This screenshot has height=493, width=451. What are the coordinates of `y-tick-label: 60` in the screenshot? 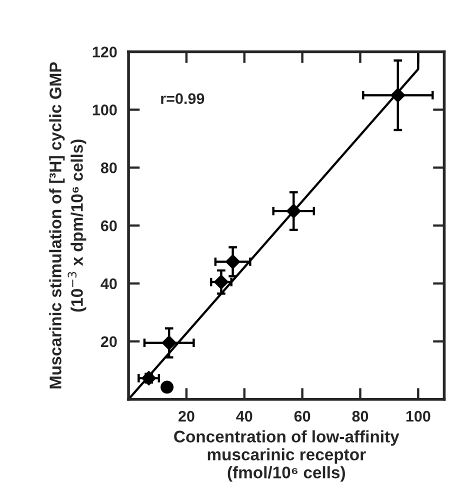 It's located at (108, 226).